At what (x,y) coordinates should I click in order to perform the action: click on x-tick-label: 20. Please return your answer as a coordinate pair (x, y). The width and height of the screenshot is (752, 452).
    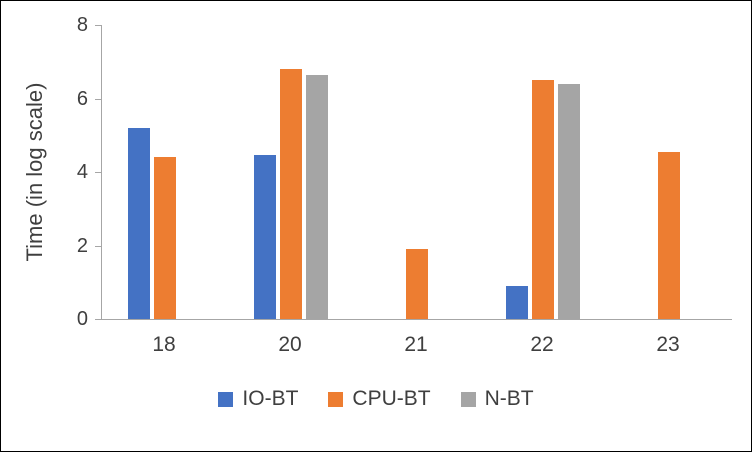
    Looking at the image, I should click on (290, 344).